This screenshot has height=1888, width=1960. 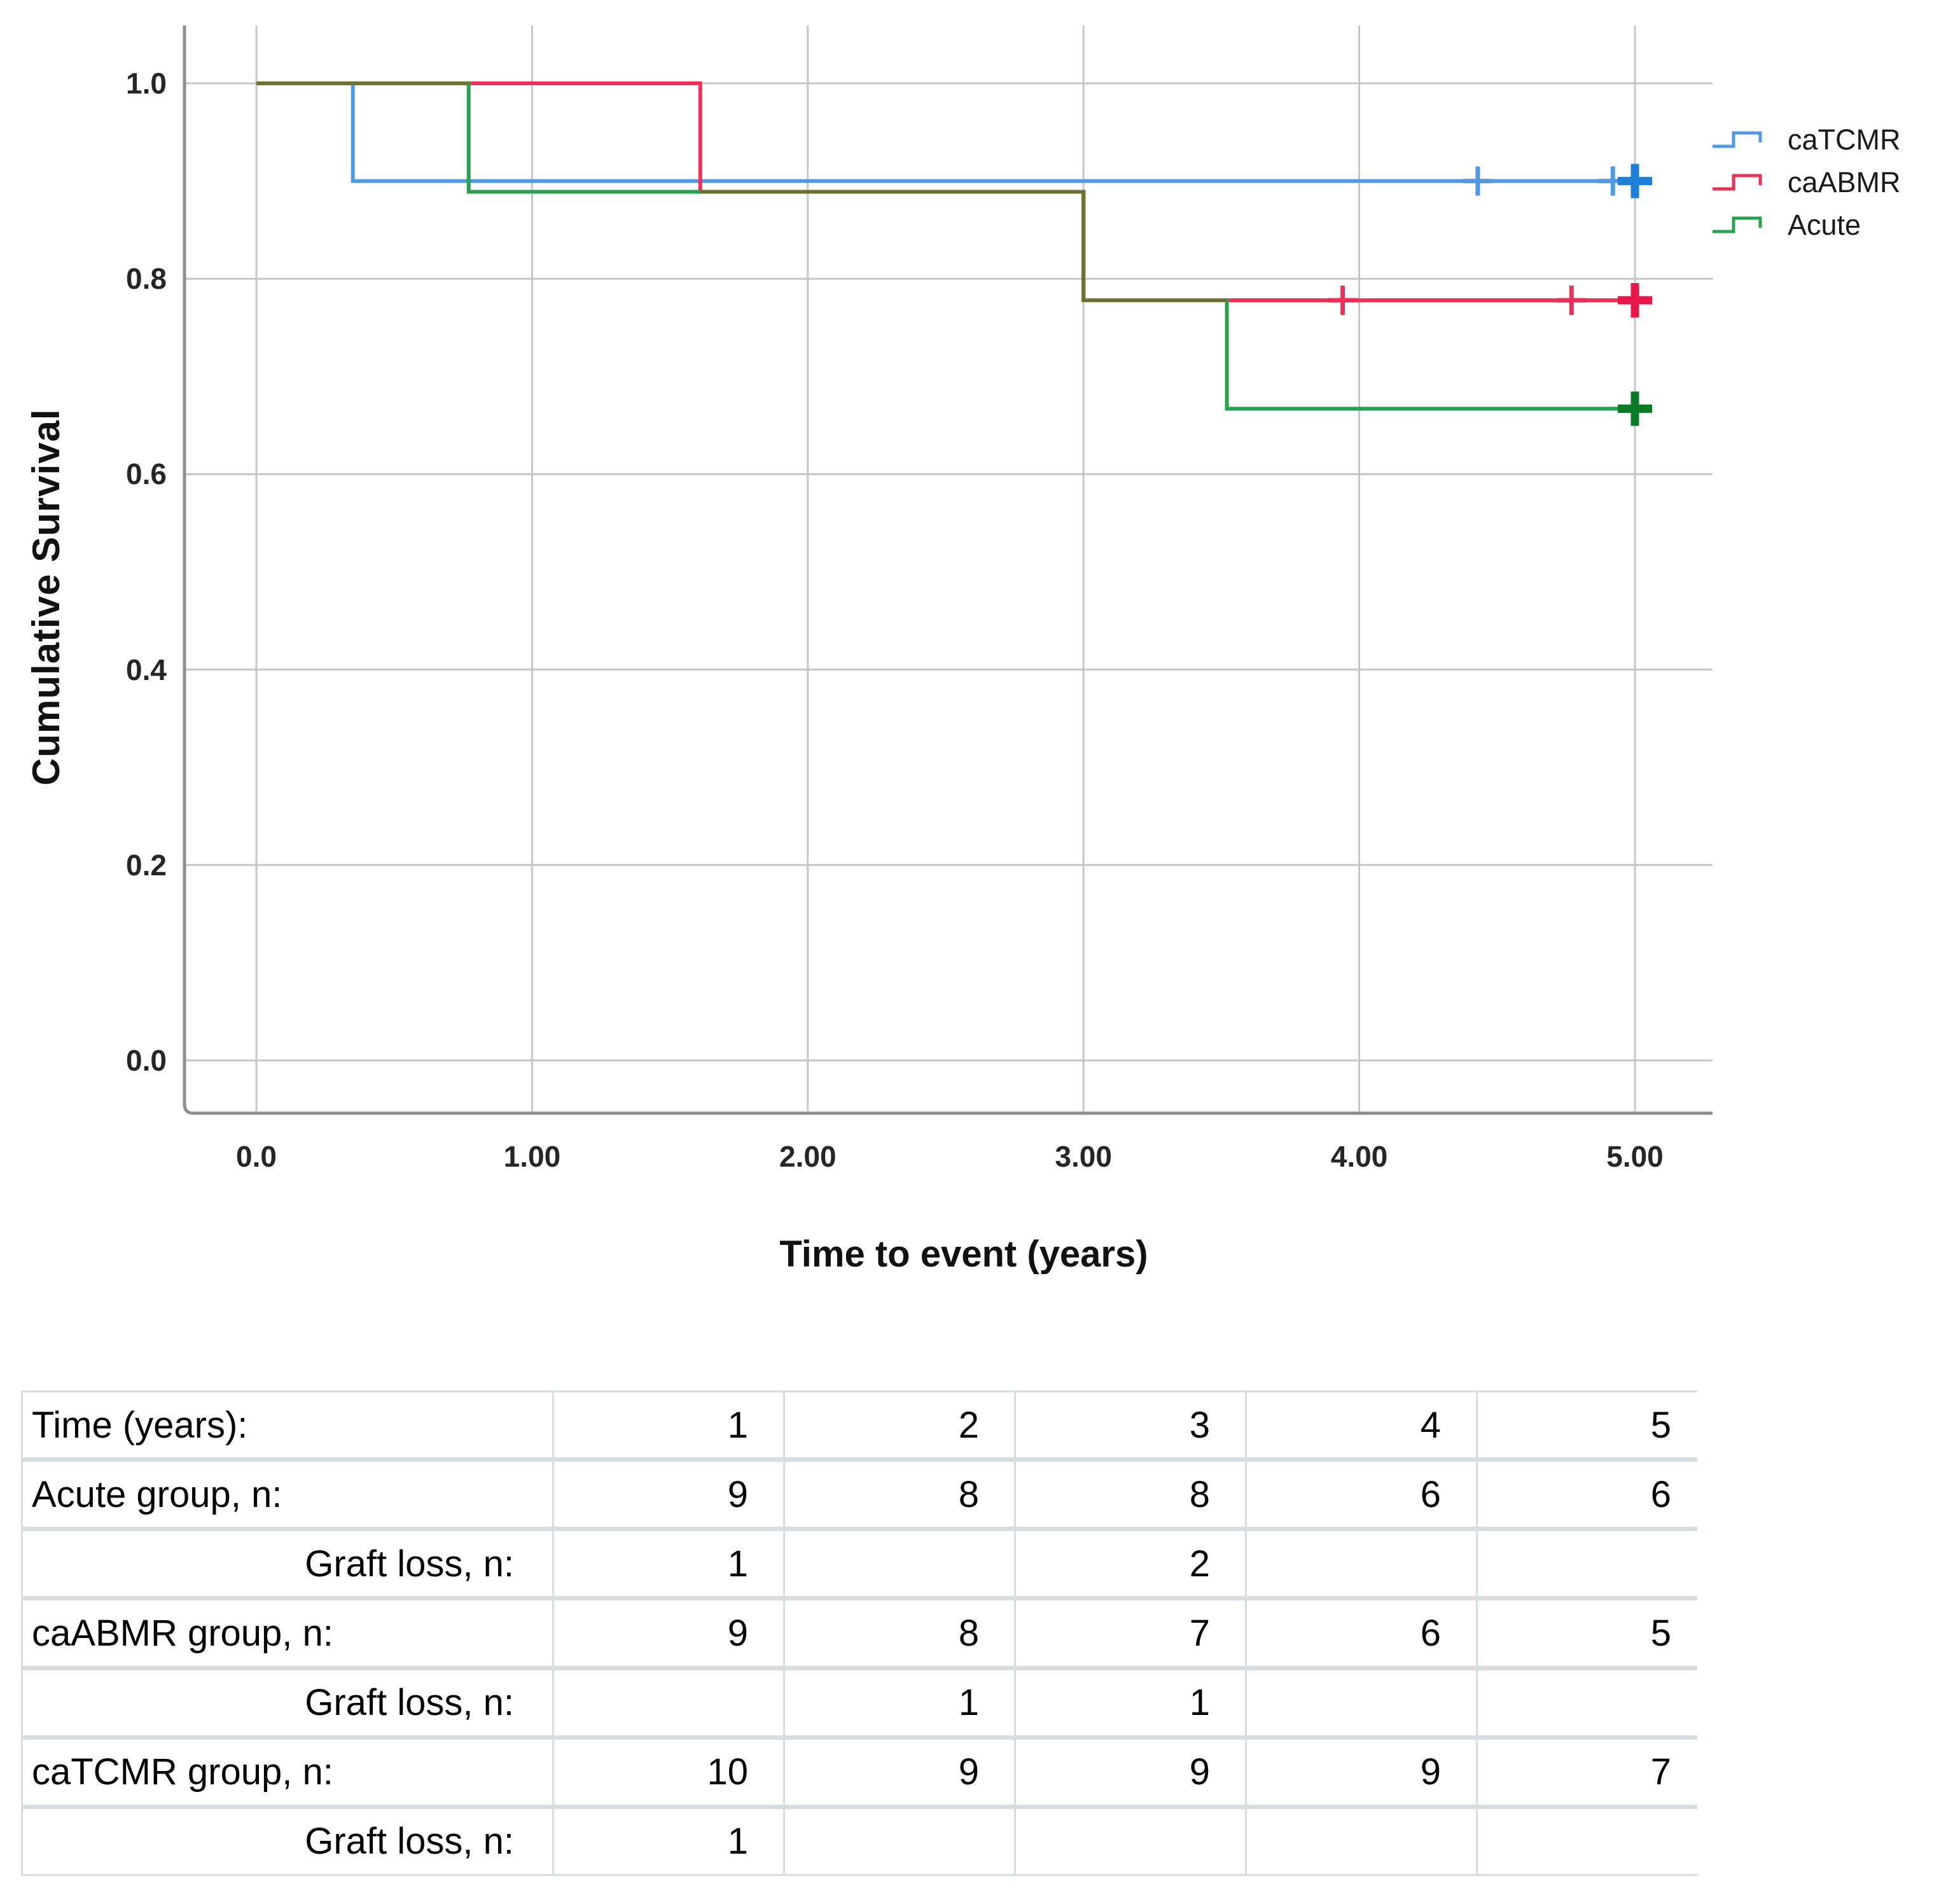 I want to click on legend-item-caTCMR: caTCMR, so click(x=1805, y=139).